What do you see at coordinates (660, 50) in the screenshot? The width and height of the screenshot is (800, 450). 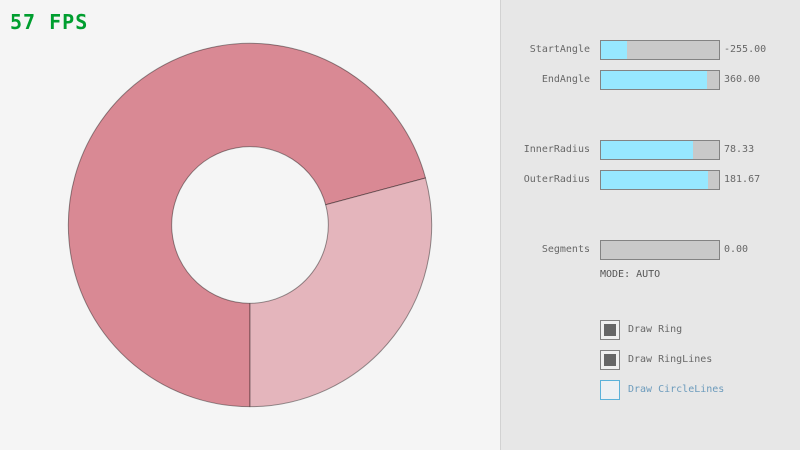 I see `startangle-slider` at bounding box center [660, 50].